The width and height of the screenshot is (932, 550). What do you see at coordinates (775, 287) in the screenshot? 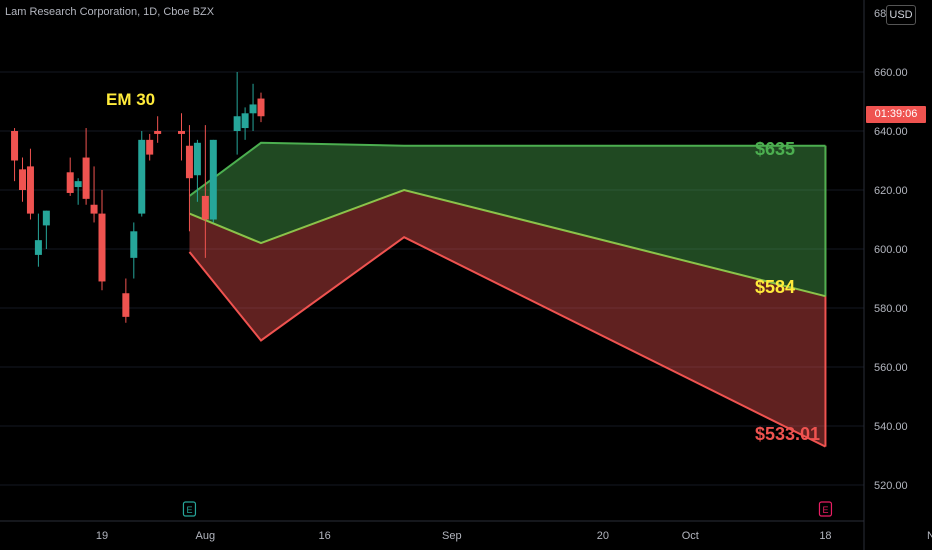
I see `middle-level-label: $584` at bounding box center [775, 287].